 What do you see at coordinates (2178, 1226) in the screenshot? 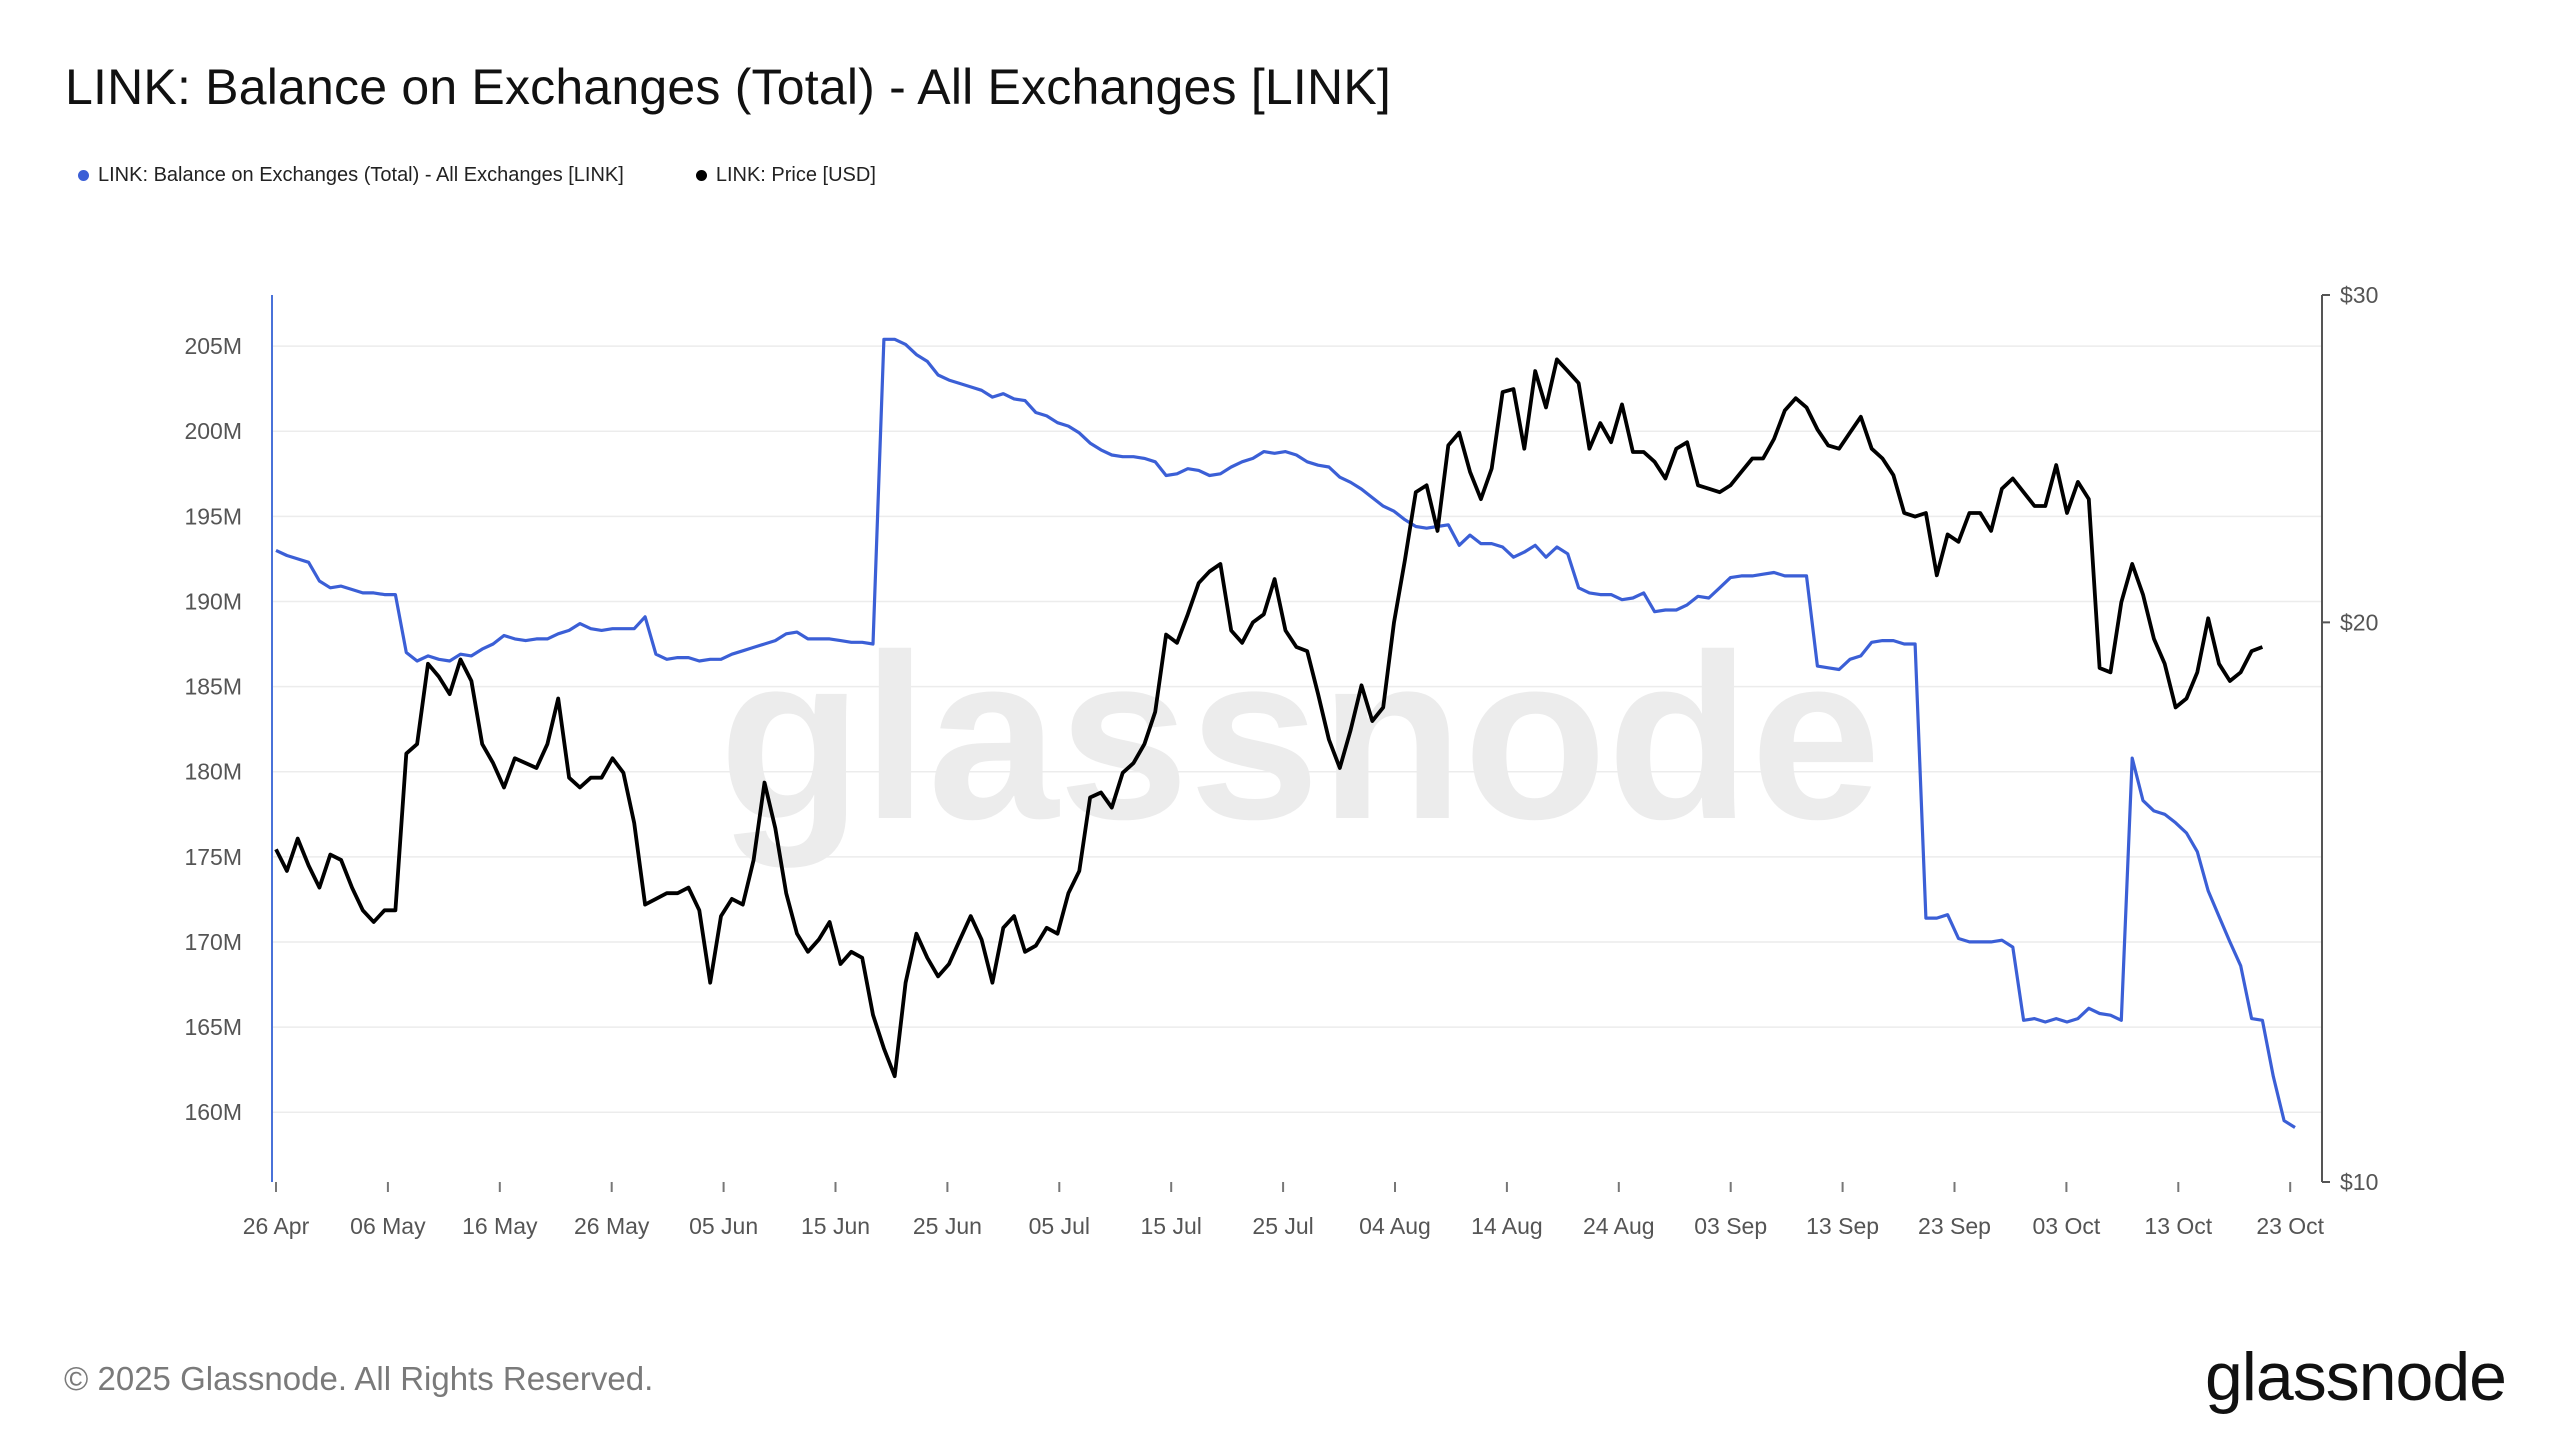
I see `x-tick-label: 13 Oct` at bounding box center [2178, 1226].